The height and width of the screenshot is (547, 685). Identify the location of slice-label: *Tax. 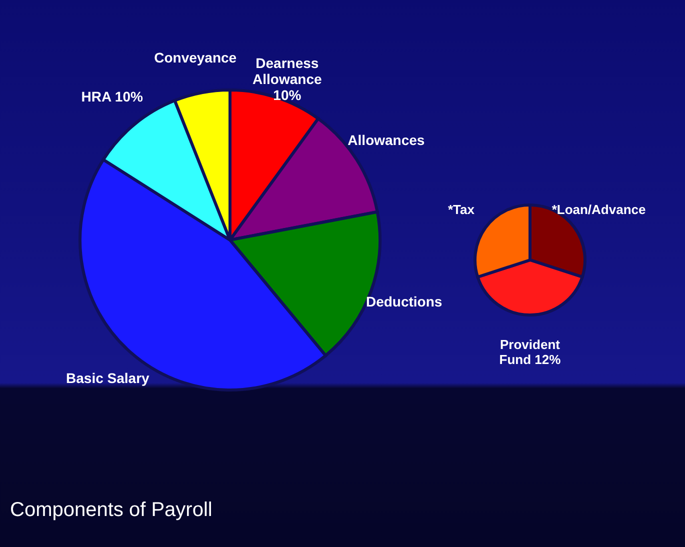
(462, 210).